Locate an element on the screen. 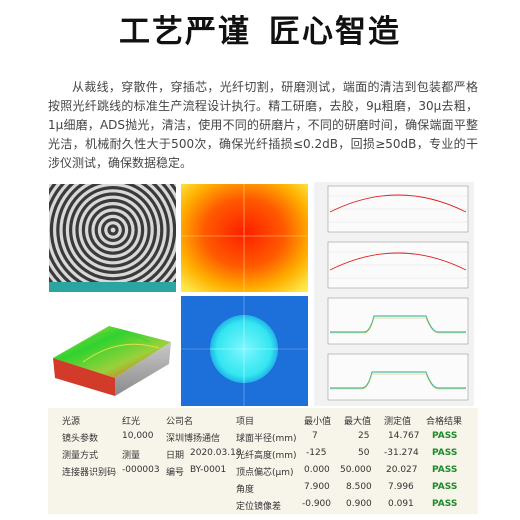  company-label: 日期 is located at coordinates (175, 456).